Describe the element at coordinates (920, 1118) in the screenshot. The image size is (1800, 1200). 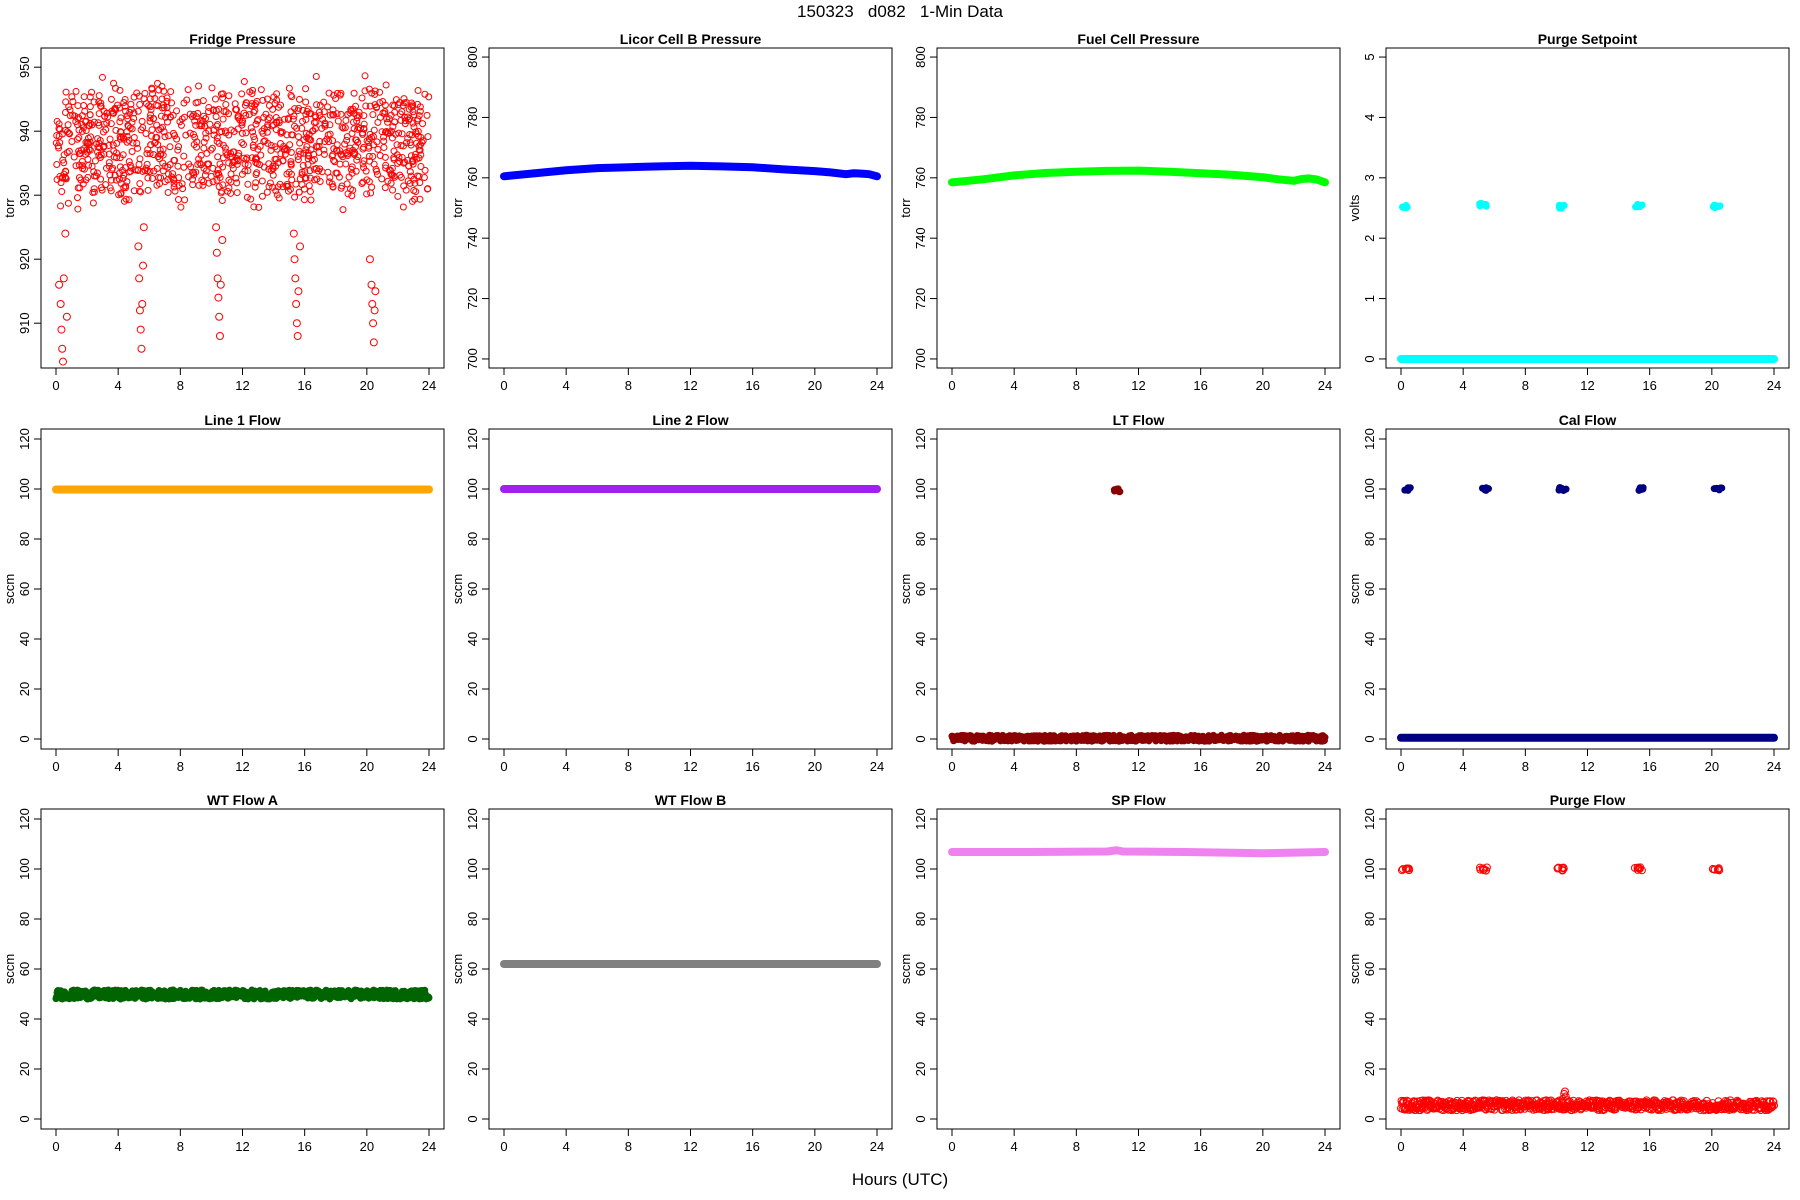
I see `y-tick-label: 0` at that location.